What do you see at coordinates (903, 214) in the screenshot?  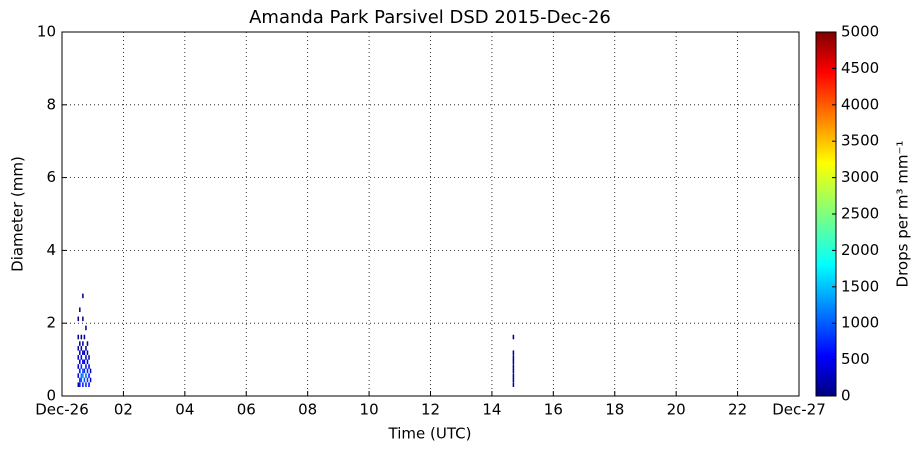 I see `colorbar-label: Drops per m³ mm⁻¹` at bounding box center [903, 214].